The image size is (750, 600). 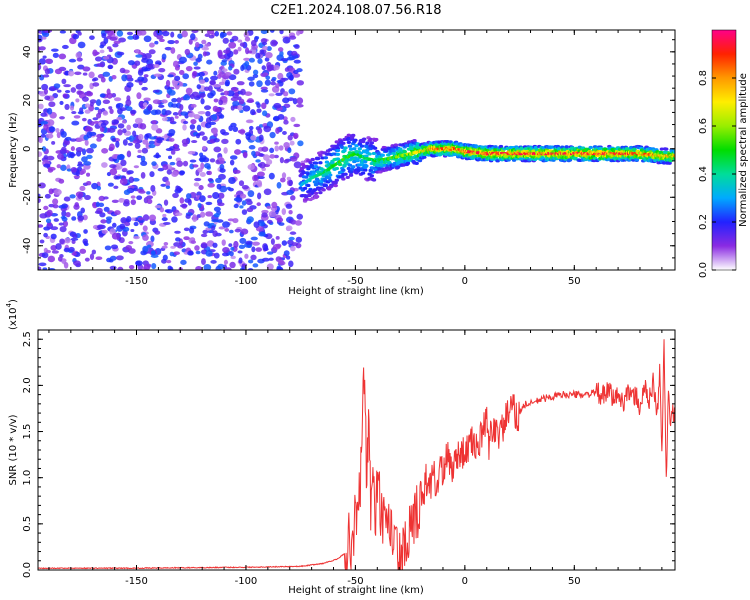 I want to click on top-y-tick-label: -40, so click(x=27, y=246).